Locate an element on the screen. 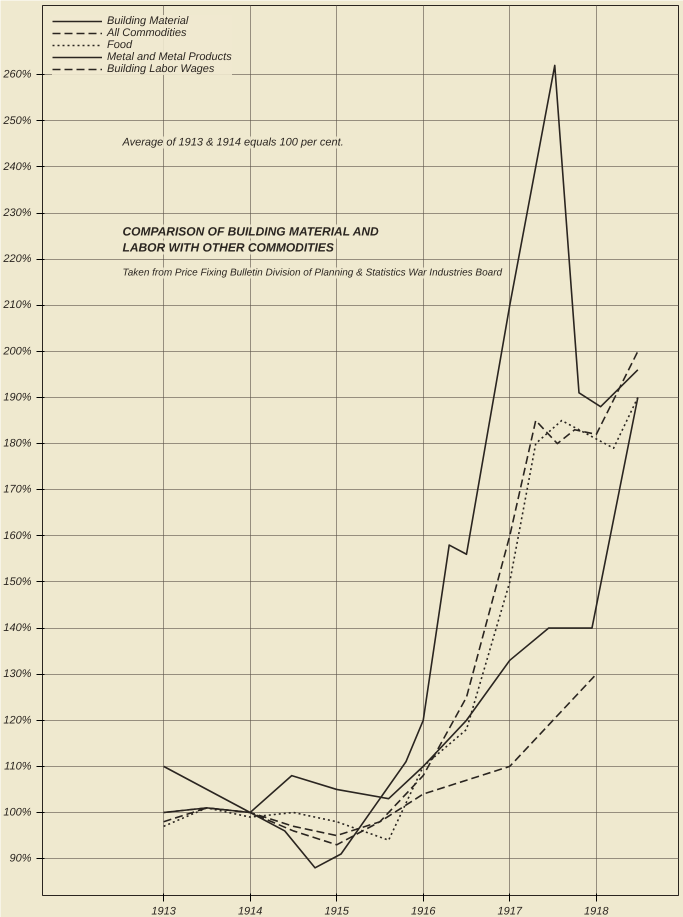 Image resolution: width=683 pixels, height=917 pixels. y-tick-label: 230% is located at coordinates (17, 213).